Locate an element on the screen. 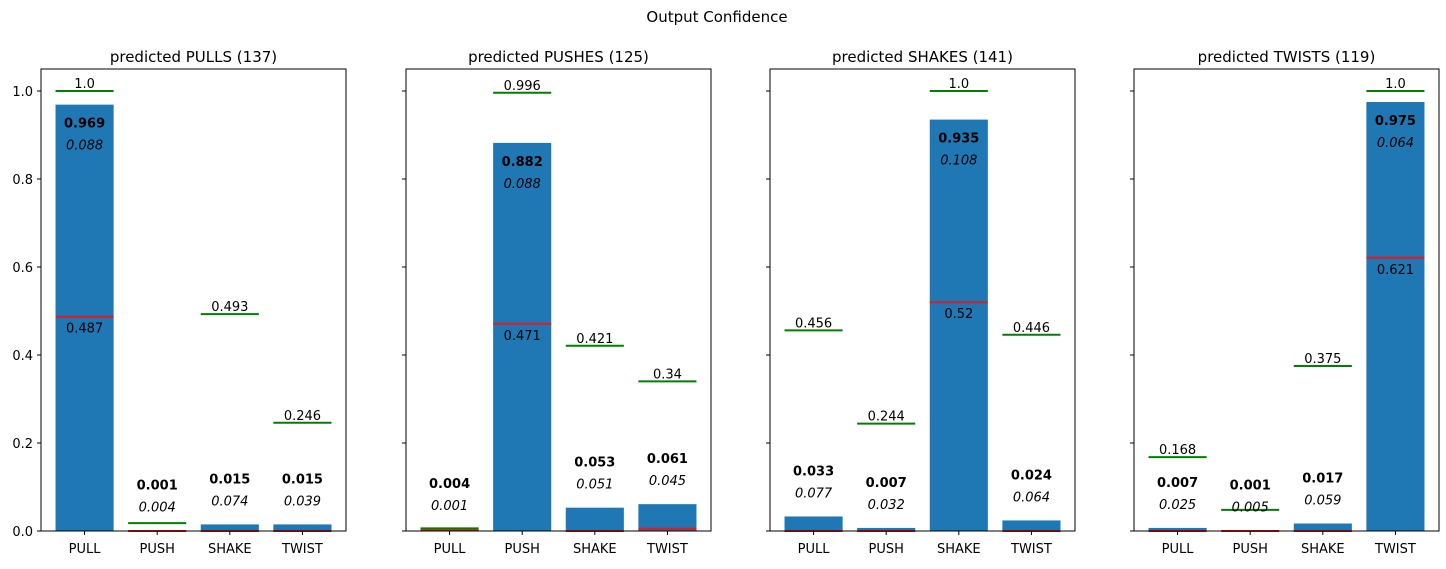  std-label: 0.001 is located at coordinates (449, 506).